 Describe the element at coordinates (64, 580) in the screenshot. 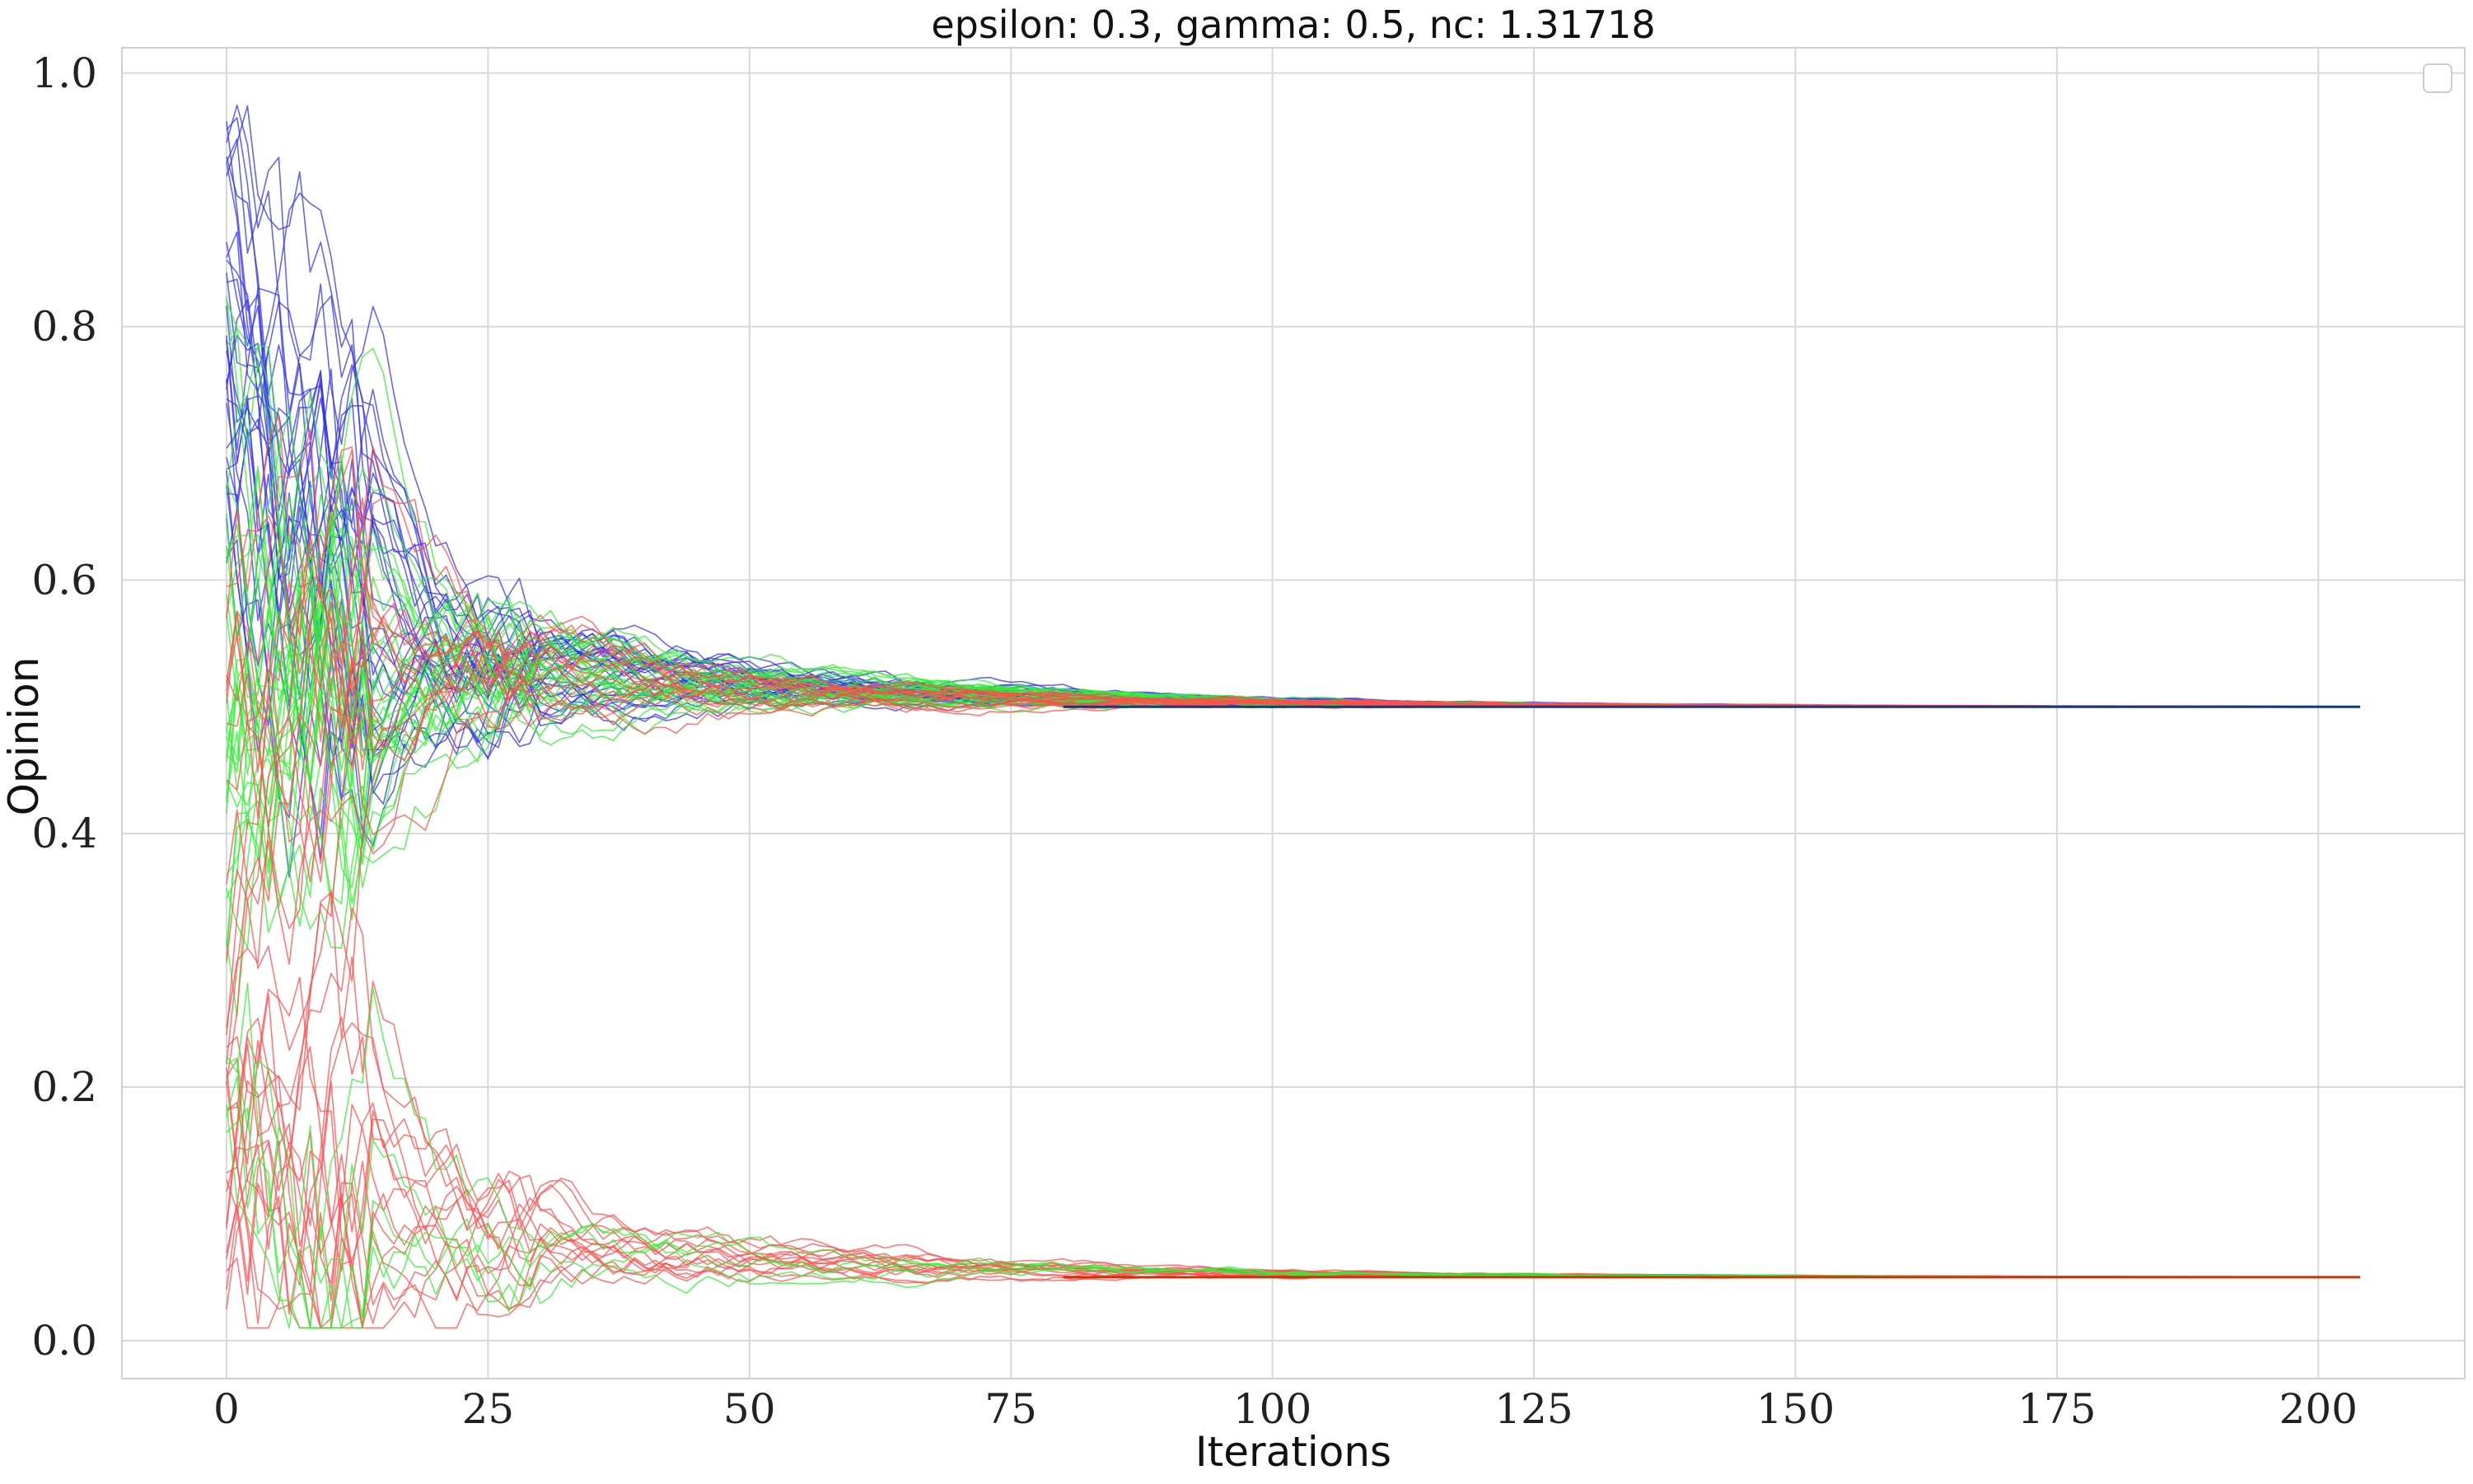

I see `y-tick-label: 0.6` at that location.